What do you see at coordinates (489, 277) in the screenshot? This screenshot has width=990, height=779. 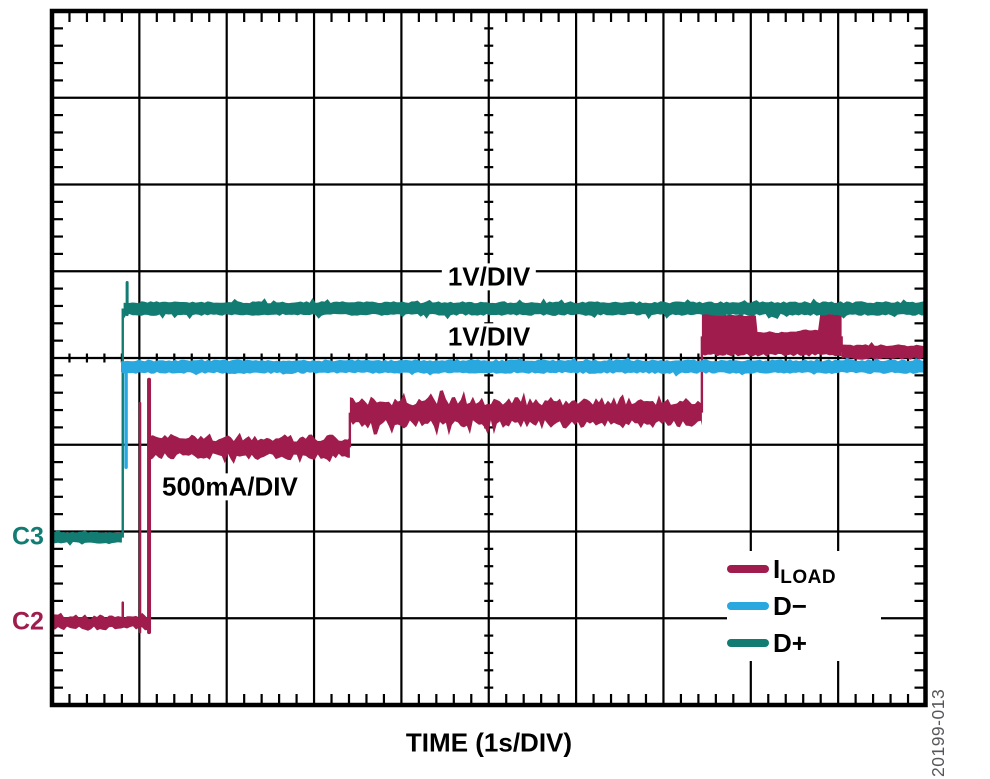 I see `dplus-scale-label: 1V/DIV` at bounding box center [489, 277].